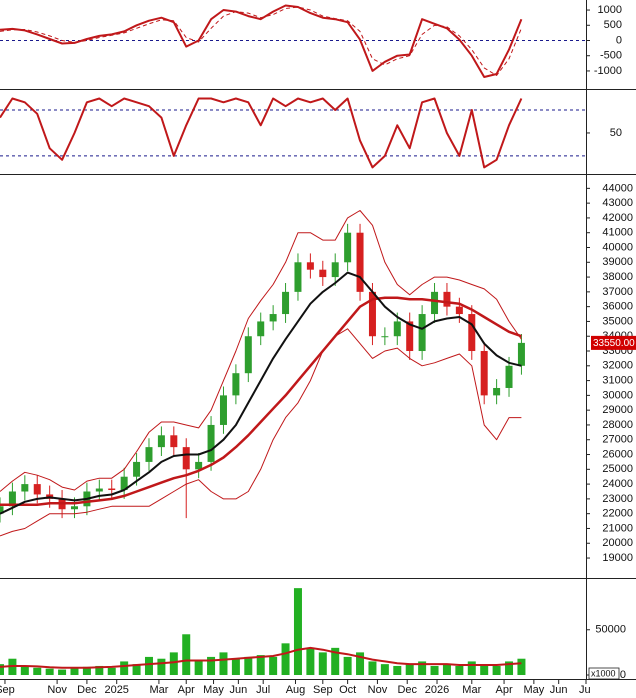 This screenshot has width=636, height=698. Describe the element at coordinates (610, 630) in the screenshot. I see `y-tick-label: 50000` at that location.